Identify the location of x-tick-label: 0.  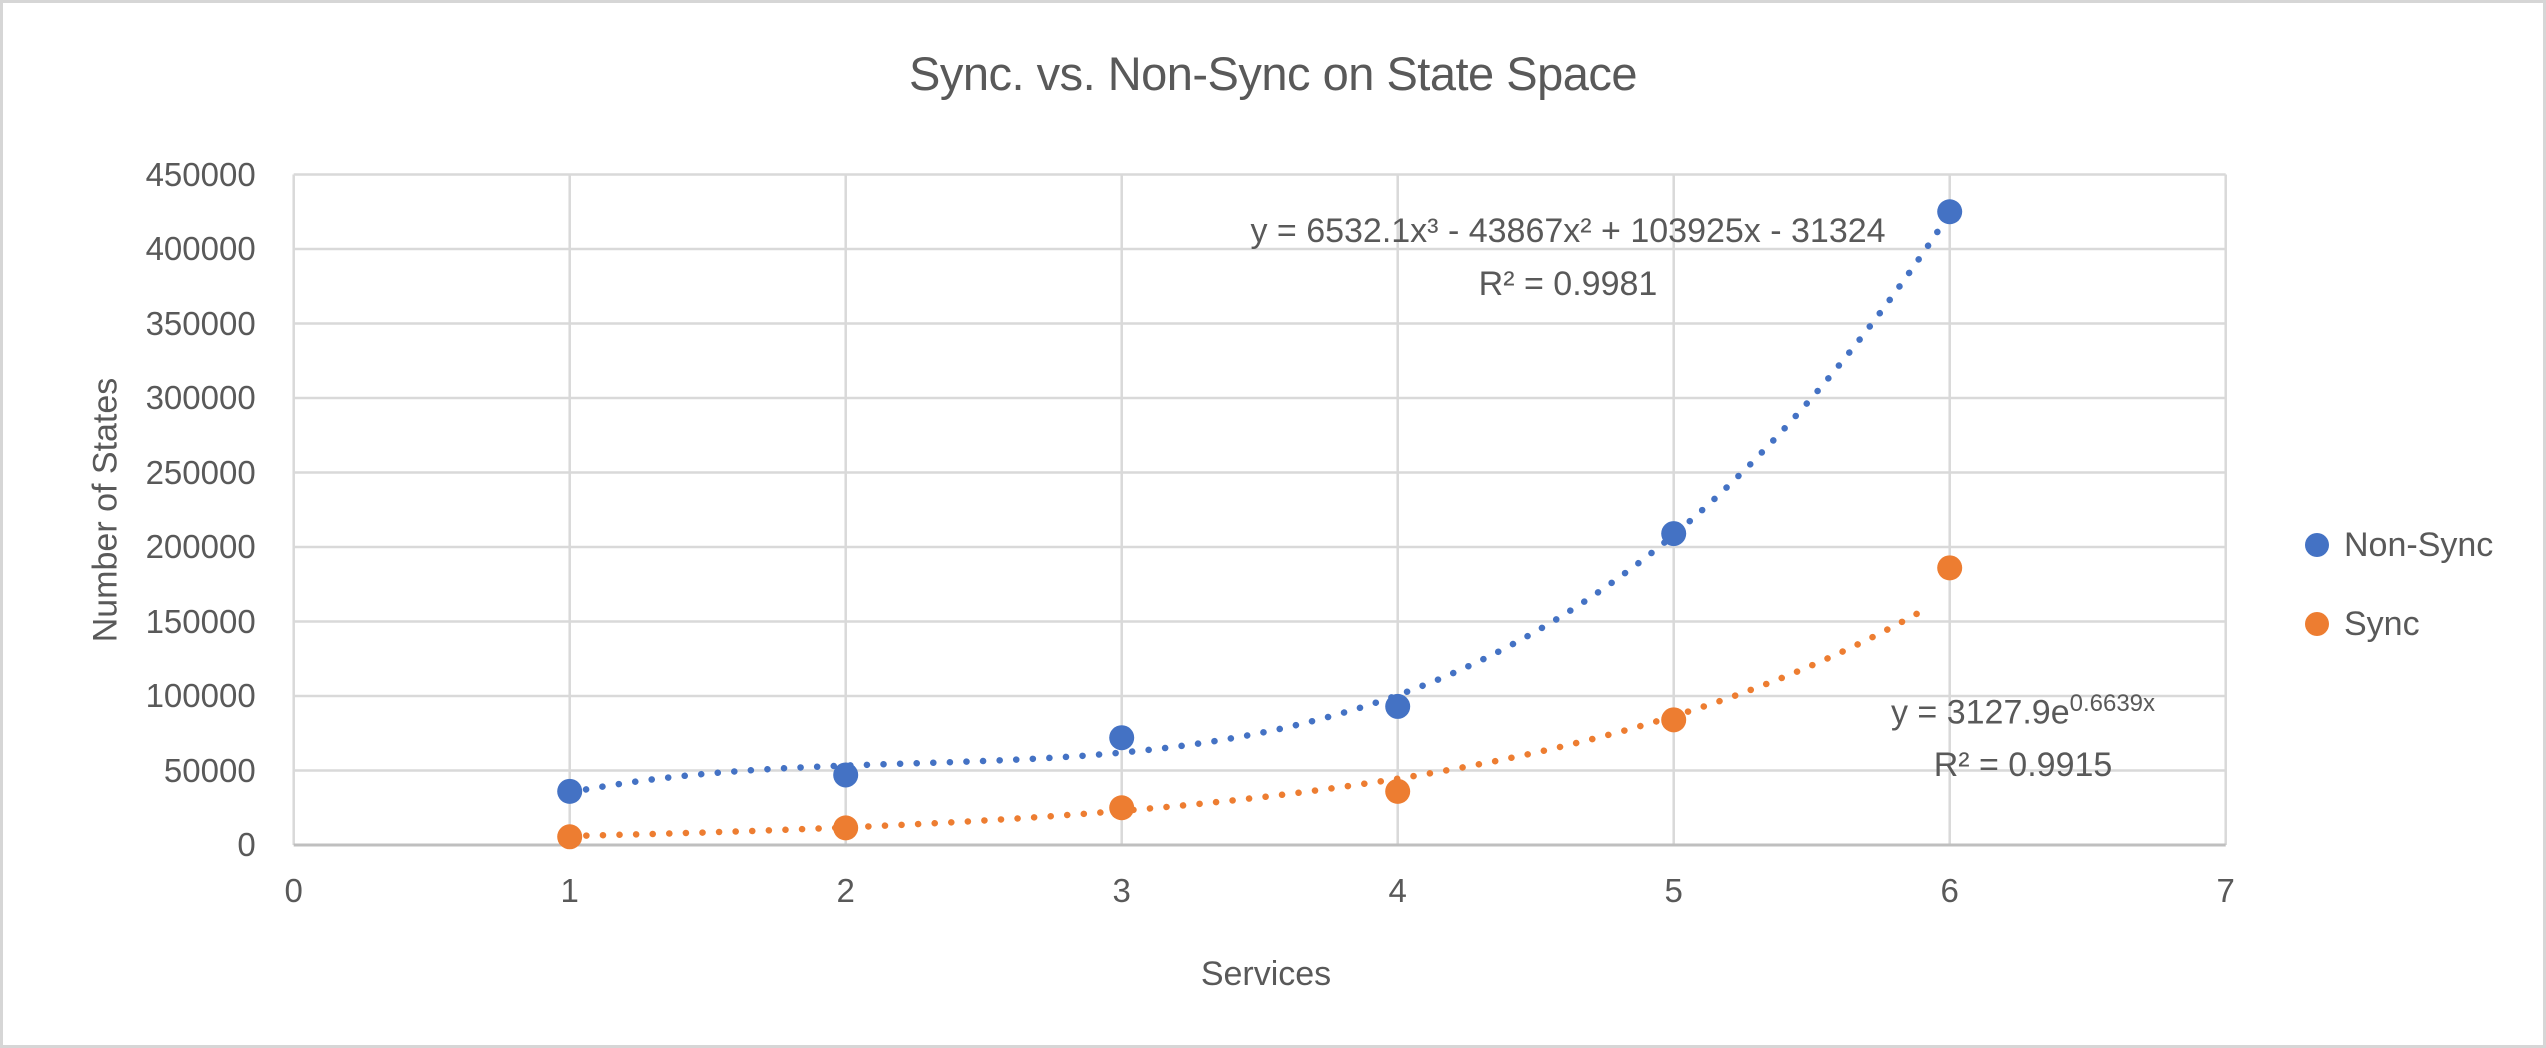
(293, 890).